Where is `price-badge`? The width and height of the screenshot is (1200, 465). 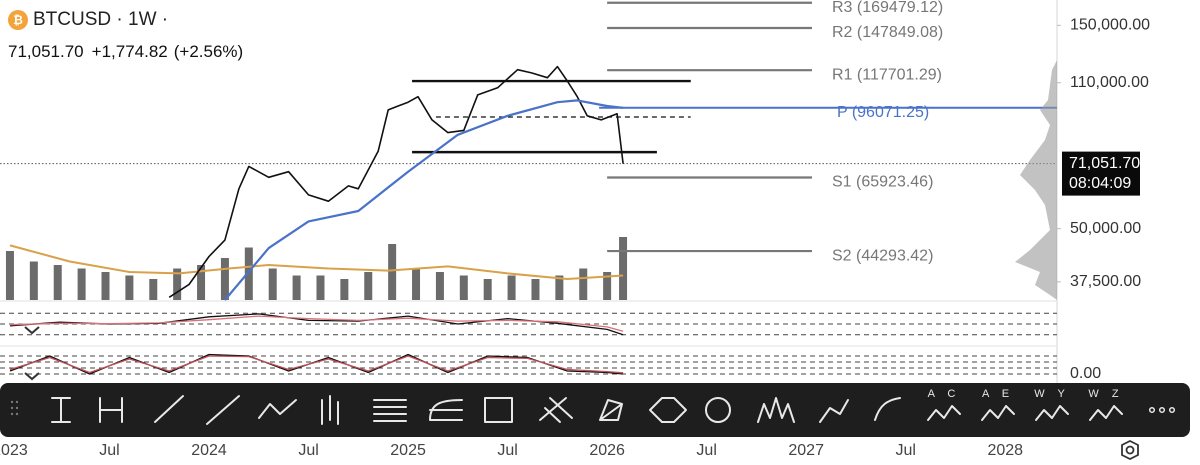 price-badge is located at coordinates (1101, 173).